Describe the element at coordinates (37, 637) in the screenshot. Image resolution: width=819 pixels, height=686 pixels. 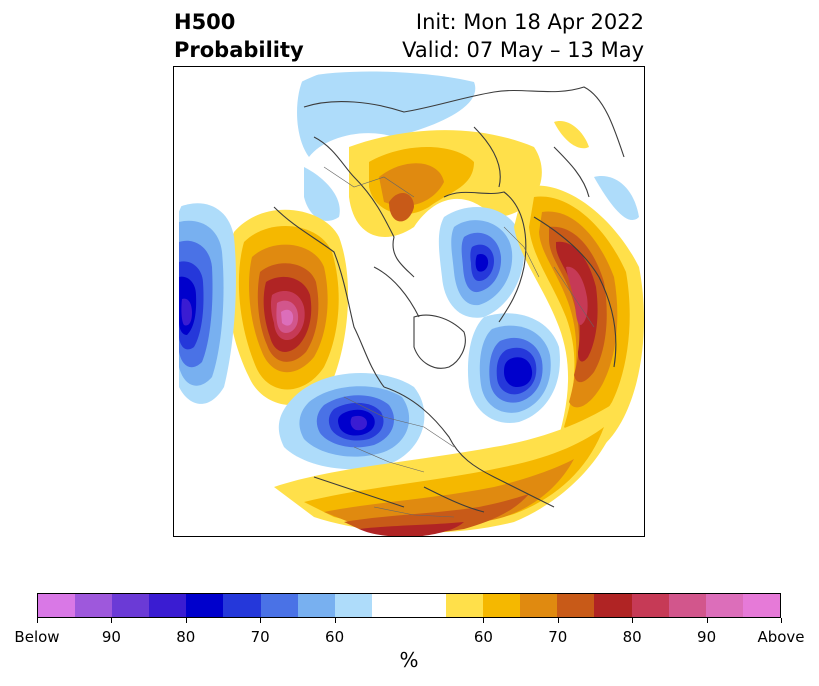
I see `colorbar-tick-label: Below` at that location.